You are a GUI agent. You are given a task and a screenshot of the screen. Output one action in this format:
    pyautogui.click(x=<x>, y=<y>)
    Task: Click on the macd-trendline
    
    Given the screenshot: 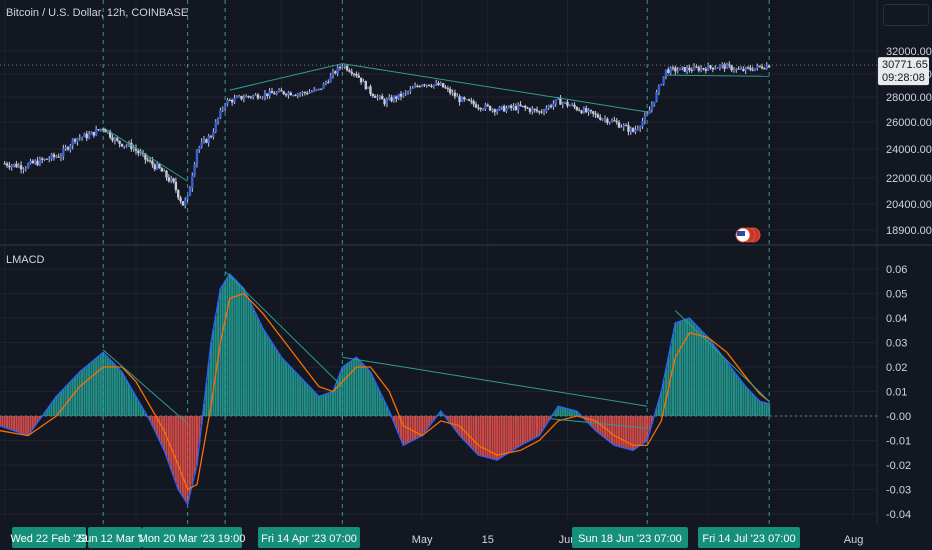 What is the action you would take?
    pyautogui.click(x=722, y=356)
    